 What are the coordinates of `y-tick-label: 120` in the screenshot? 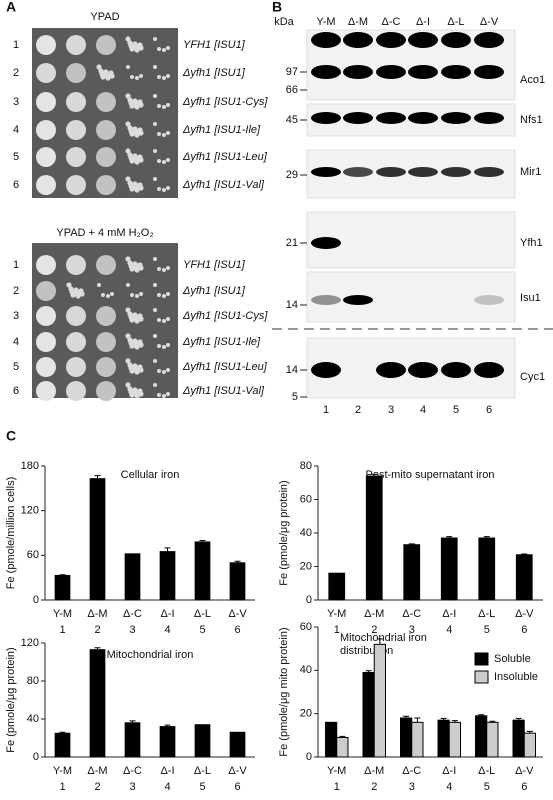 It's located at (30, 643).